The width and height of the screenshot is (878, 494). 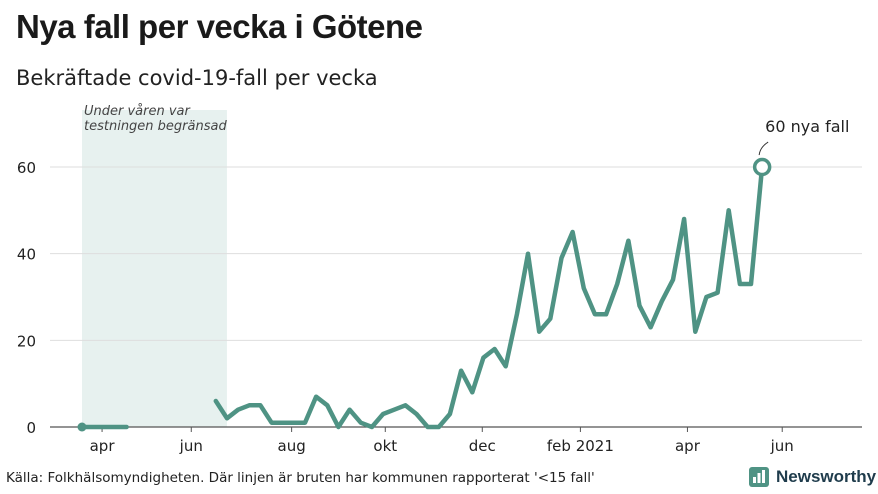 I want to click on y-tick-label: 0, so click(x=31, y=428).